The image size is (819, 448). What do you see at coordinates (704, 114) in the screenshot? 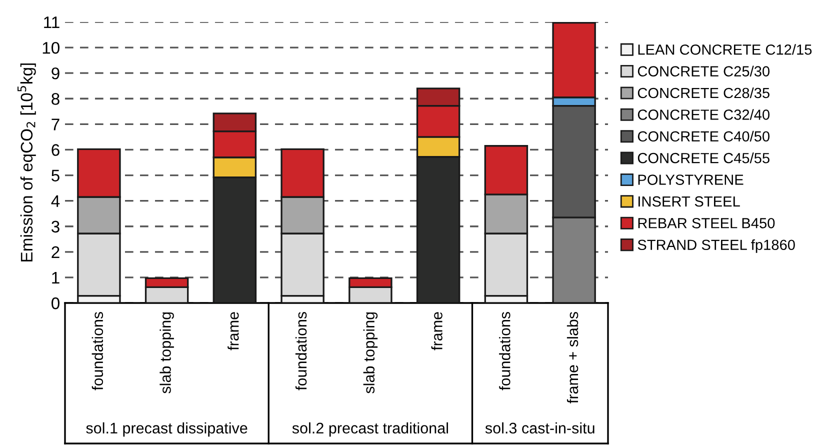
I see `legend-label: CONCRETE C32/40` at bounding box center [704, 114].